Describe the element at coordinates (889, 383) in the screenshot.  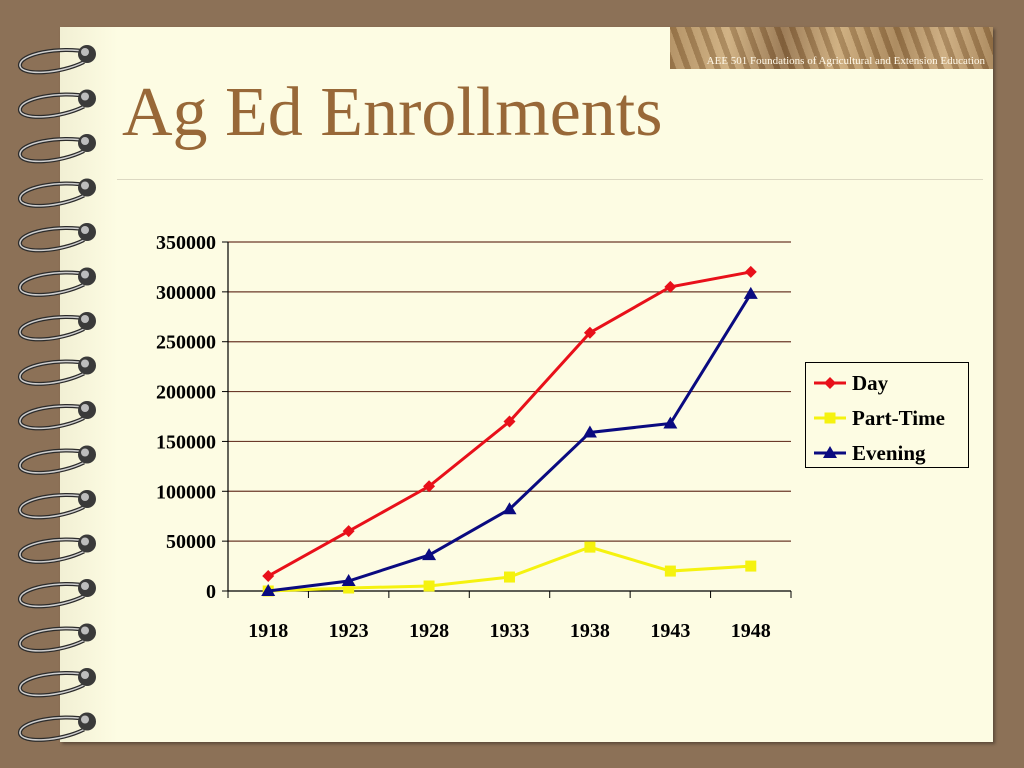
I see `legend-item-day: Day` at that location.